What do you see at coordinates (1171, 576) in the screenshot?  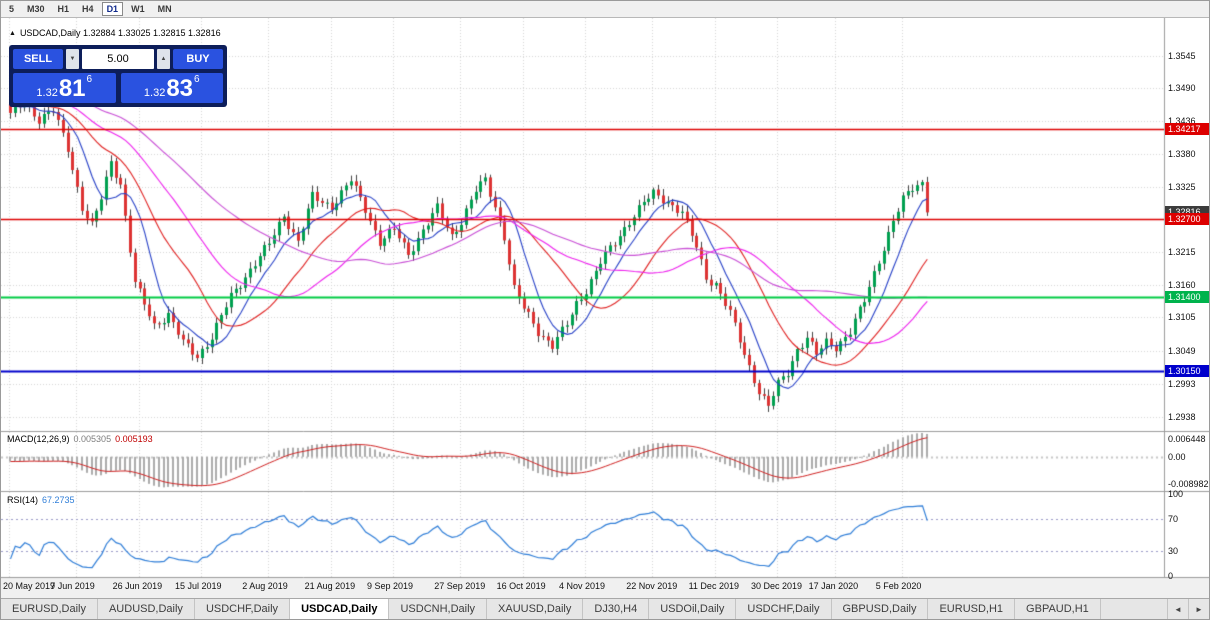 I see `rsi-axis-label: 0` at bounding box center [1171, 576].